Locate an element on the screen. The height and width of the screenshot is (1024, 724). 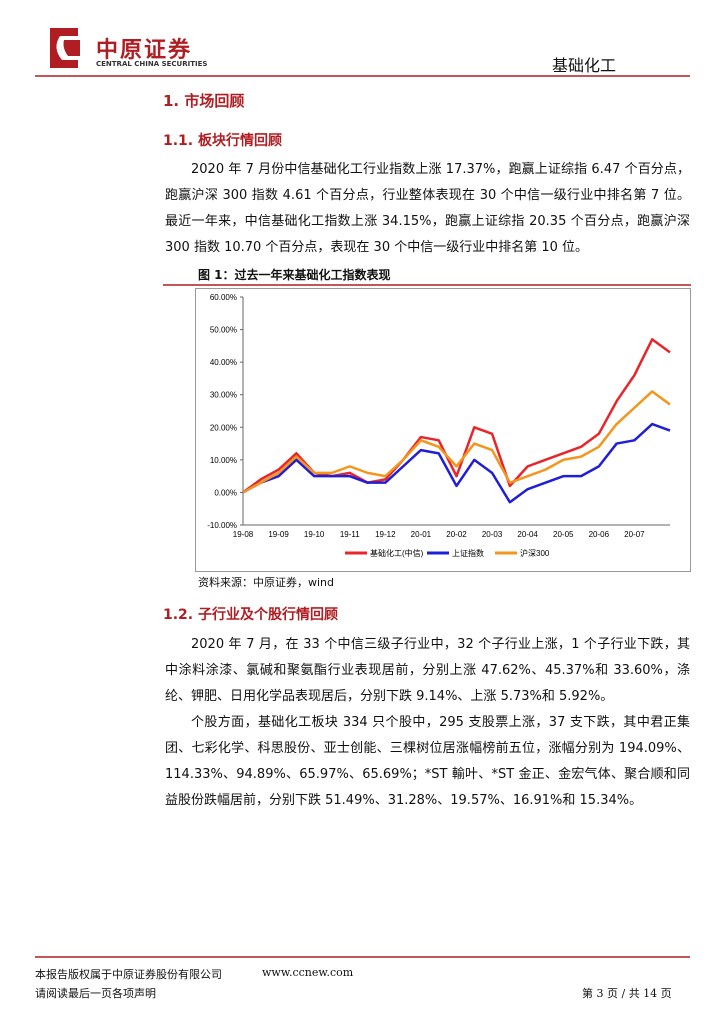
figure-caption: 图 1：过去一年来基础化工指数表现 is located at coordinates (294, 275).